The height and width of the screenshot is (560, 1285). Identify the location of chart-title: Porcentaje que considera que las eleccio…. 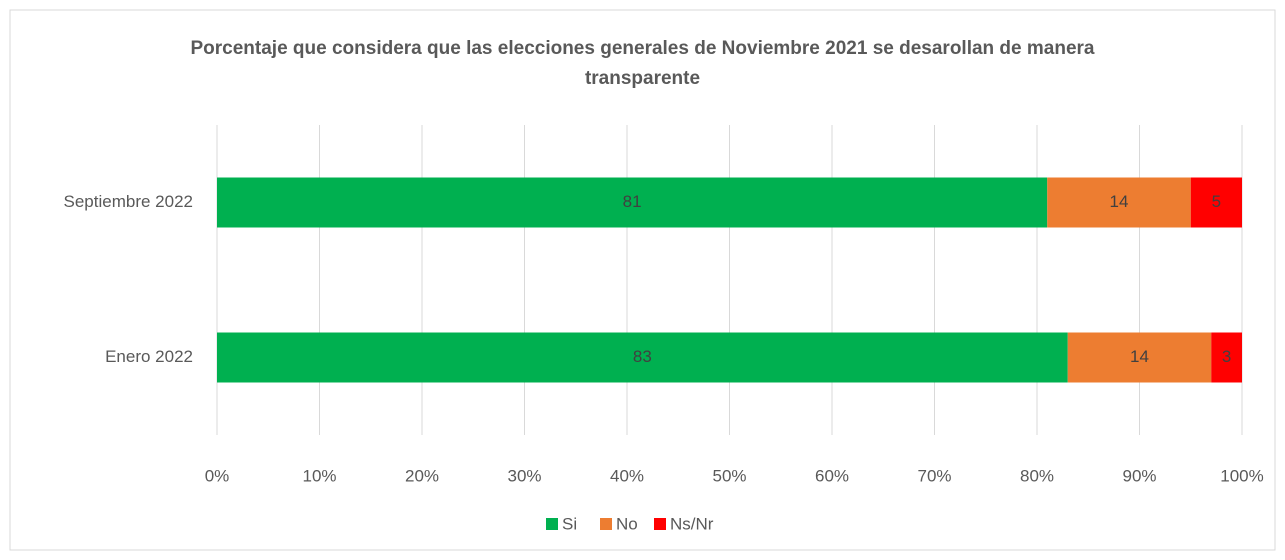
(642, 63).